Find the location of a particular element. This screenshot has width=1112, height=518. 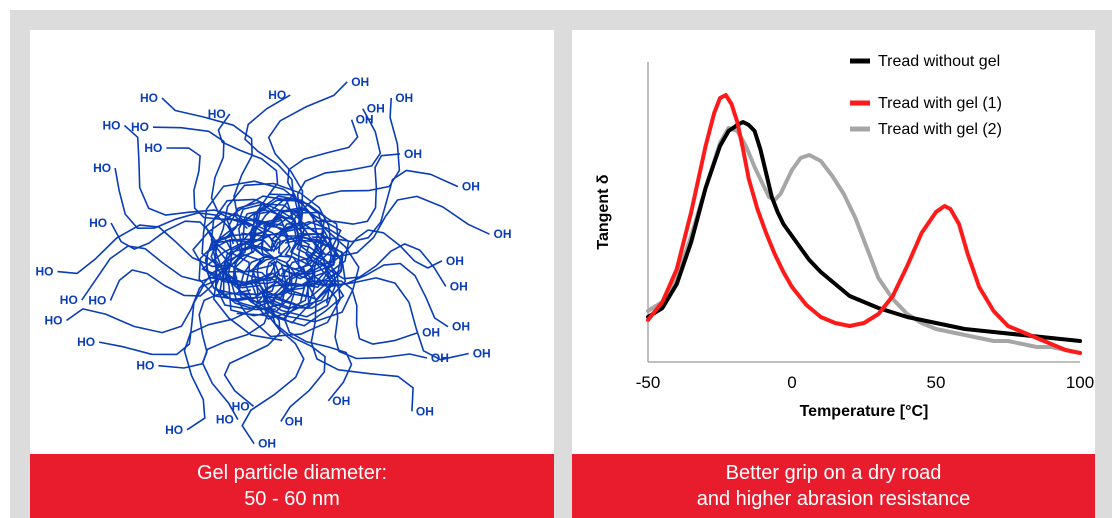

particle-diameter-caption: Gel particle diameter: 50 - 60 nm is located at coordinates (292, 486).